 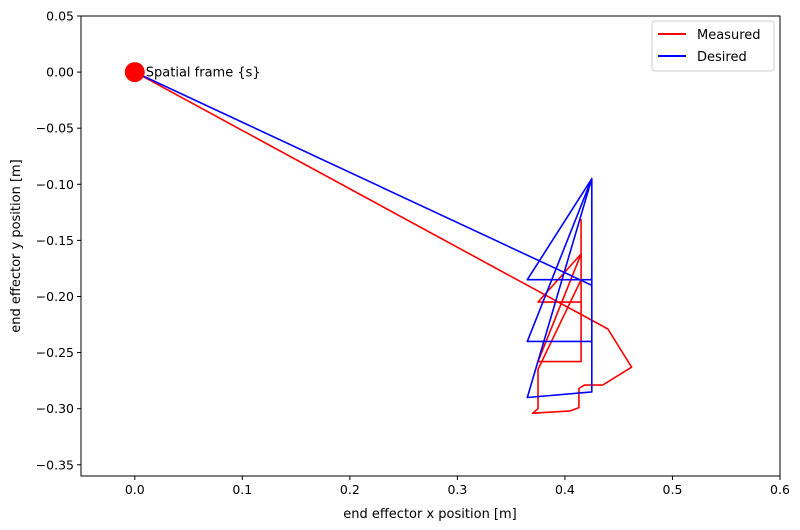 What do you see at coordinates (60, 72) in the screenshot?
I see `y-tick-label: 0.00` at bounding box center [60, 72].